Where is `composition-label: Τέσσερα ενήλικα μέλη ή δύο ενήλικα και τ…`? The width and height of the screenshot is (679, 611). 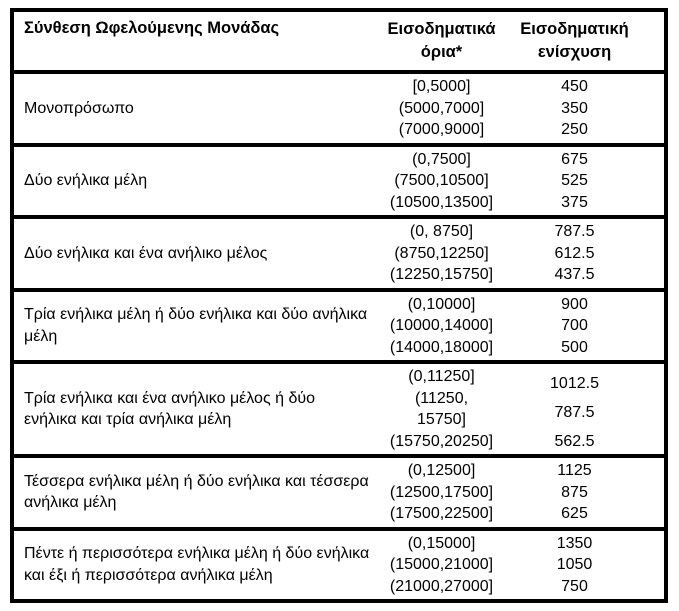 composition-label: Τέσσερα ενήλικα μέλη ή δύο ενήλικα και τ… is located at coordinates (196, 492).